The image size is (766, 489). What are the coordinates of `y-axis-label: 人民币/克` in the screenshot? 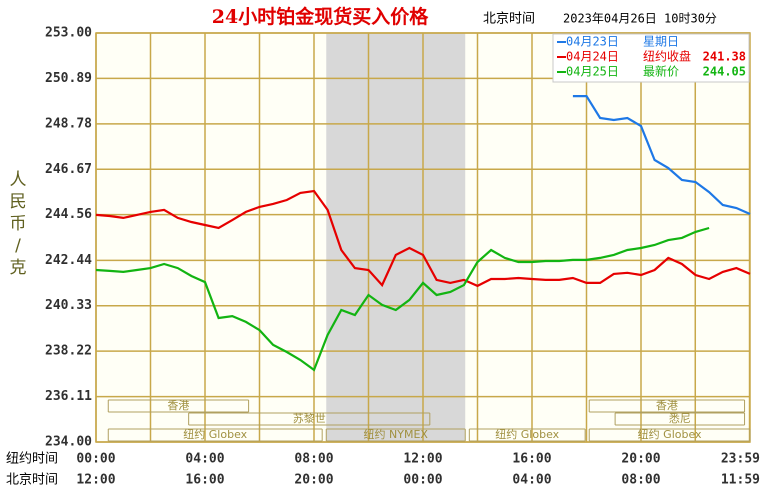 It's located at (18, 224).